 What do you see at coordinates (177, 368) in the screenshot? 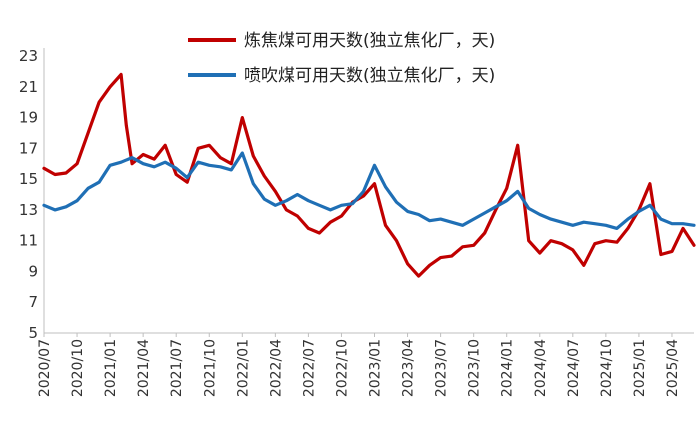
I see `x-tick-label: 2021/07` at bounding box center [177, 368].